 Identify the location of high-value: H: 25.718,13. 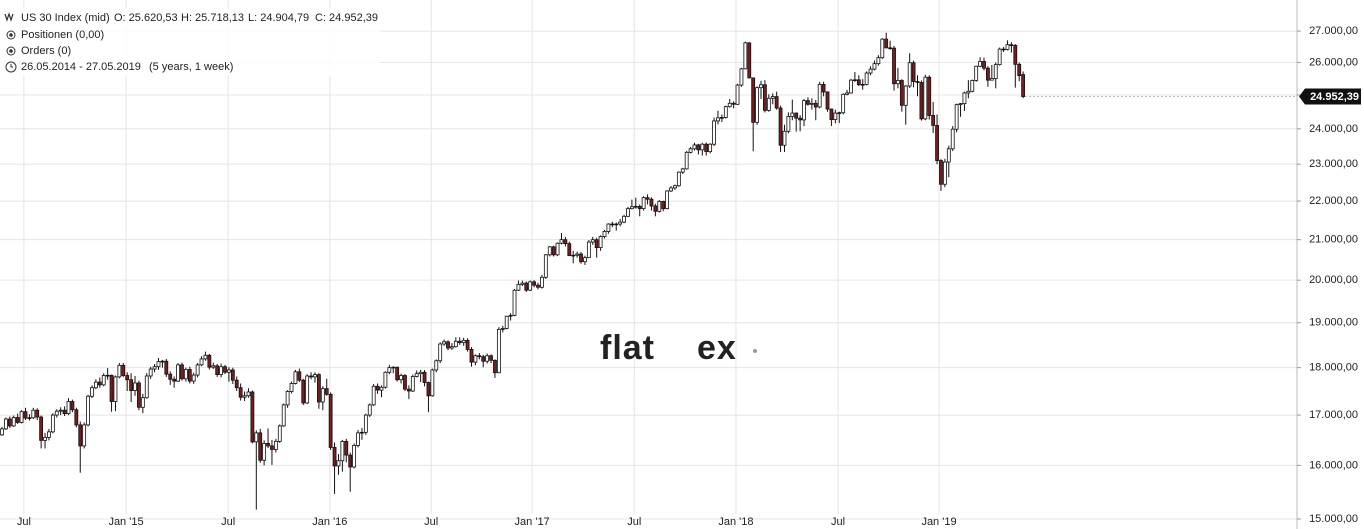
(212, 18).